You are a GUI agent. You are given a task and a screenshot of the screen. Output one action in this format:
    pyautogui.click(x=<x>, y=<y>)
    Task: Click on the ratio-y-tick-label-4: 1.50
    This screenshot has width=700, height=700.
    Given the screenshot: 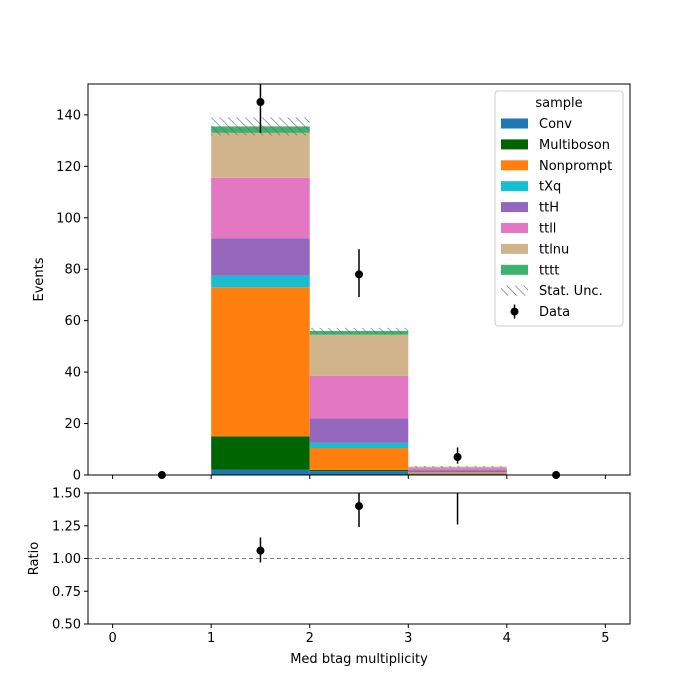 What is the action you would take?
    pyautogui.click(x=66, y=494)
    